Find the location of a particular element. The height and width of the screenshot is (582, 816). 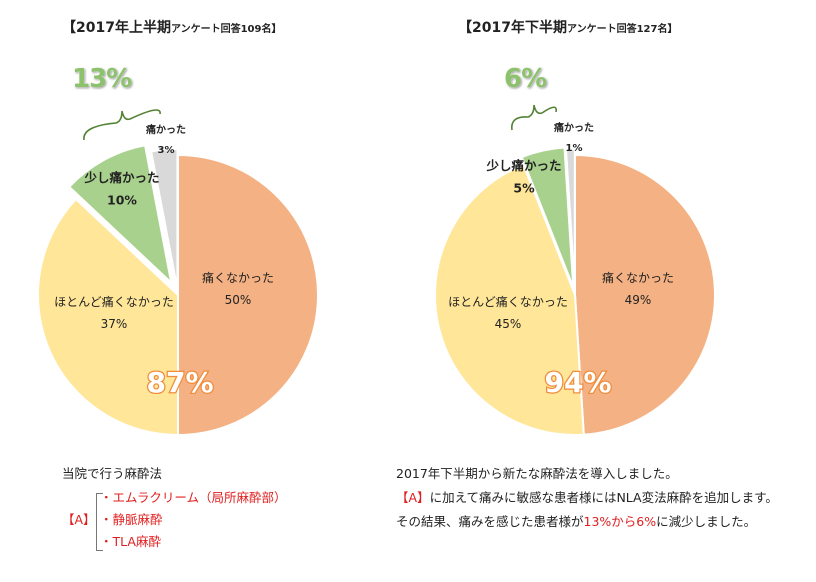

chart-title-1-main: 【2017年上半期 is located at coordinates (116, 28).